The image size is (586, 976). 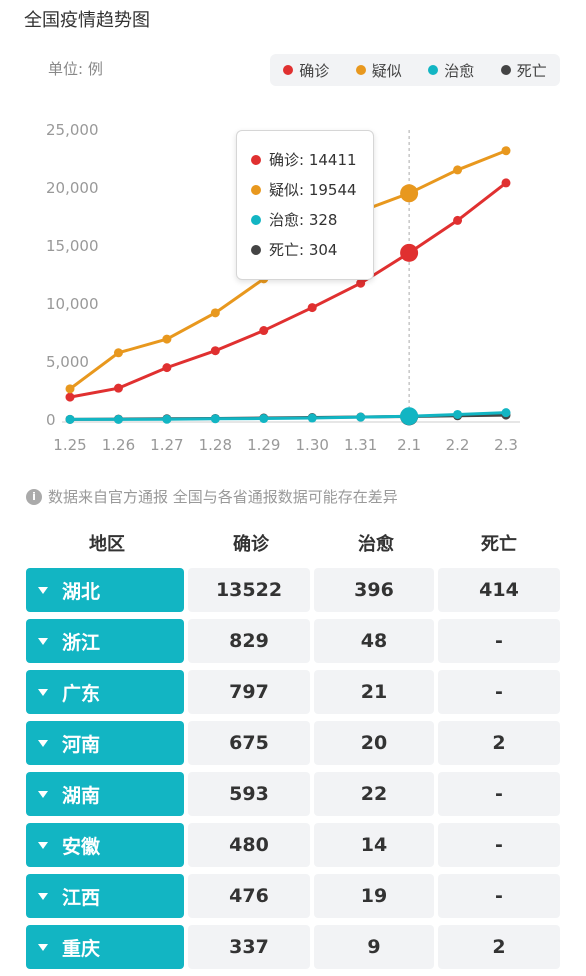 What do you see at coordinates (81, 744) in the screenshot?
I see `region-name: 河南` at bounding box center [81, 744].